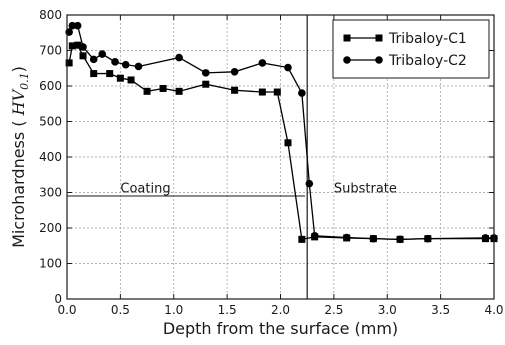 This screenshot has width=505, height=345. I want to click on annotation-substrate: Substrate, so click(365, 189).